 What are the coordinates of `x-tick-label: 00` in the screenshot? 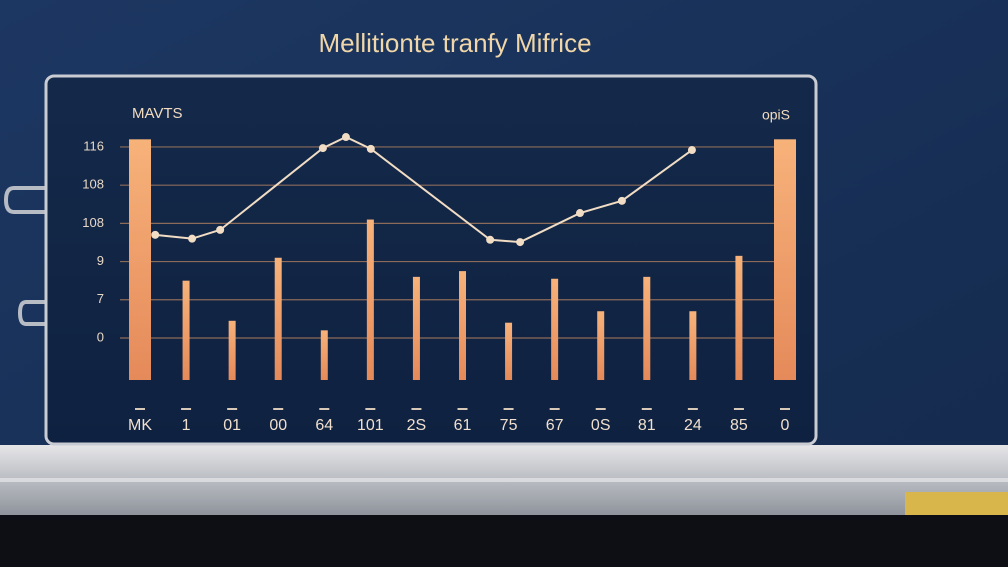 It's located at (278, 425).